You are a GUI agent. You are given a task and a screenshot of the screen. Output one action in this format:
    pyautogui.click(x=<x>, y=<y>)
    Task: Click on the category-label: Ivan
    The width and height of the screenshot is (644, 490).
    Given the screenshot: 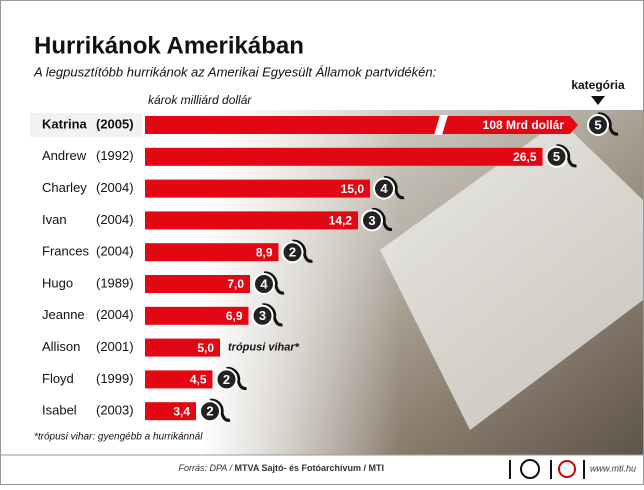 What is the action you would take?
    pyautogui.click(x=54, y=219)
    